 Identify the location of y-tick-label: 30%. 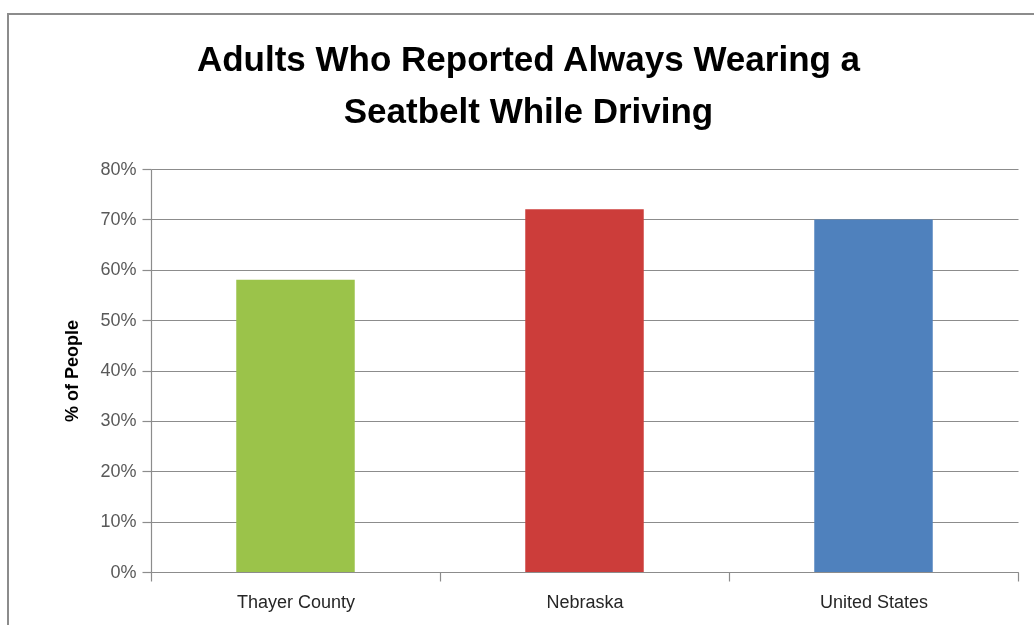
(118, 420).